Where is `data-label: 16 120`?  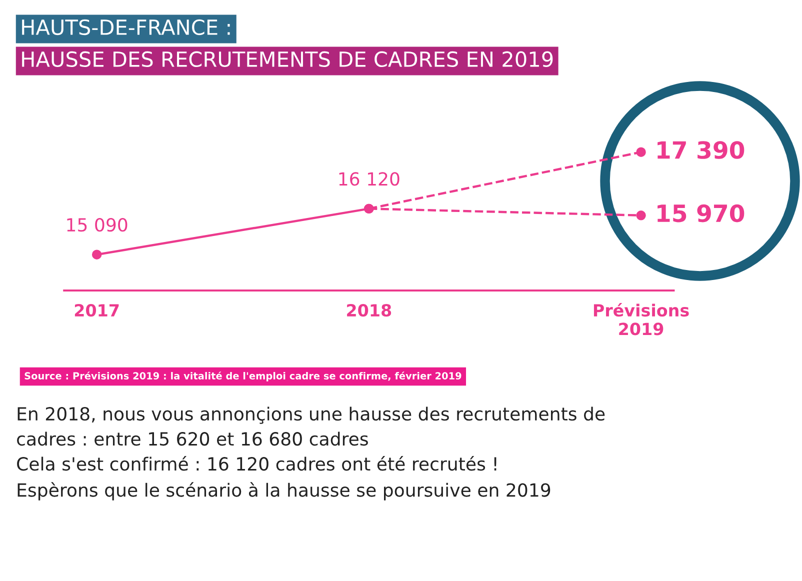
data-label: 16 120 is located at coordinates (369, 179).